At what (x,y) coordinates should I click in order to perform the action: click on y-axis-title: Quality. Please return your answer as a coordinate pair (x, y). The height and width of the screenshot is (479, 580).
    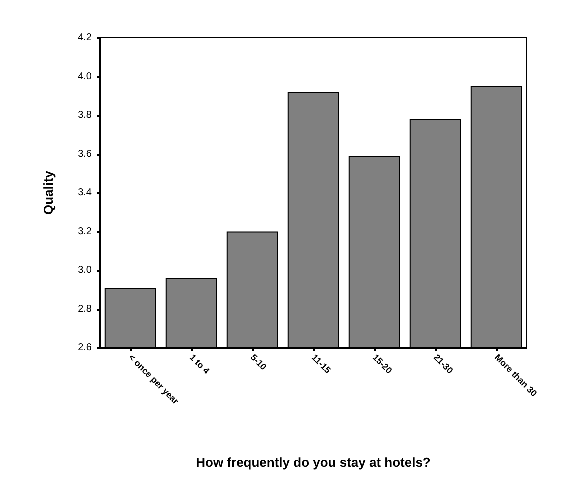
    Looking at the image, I should click on (48, 193).